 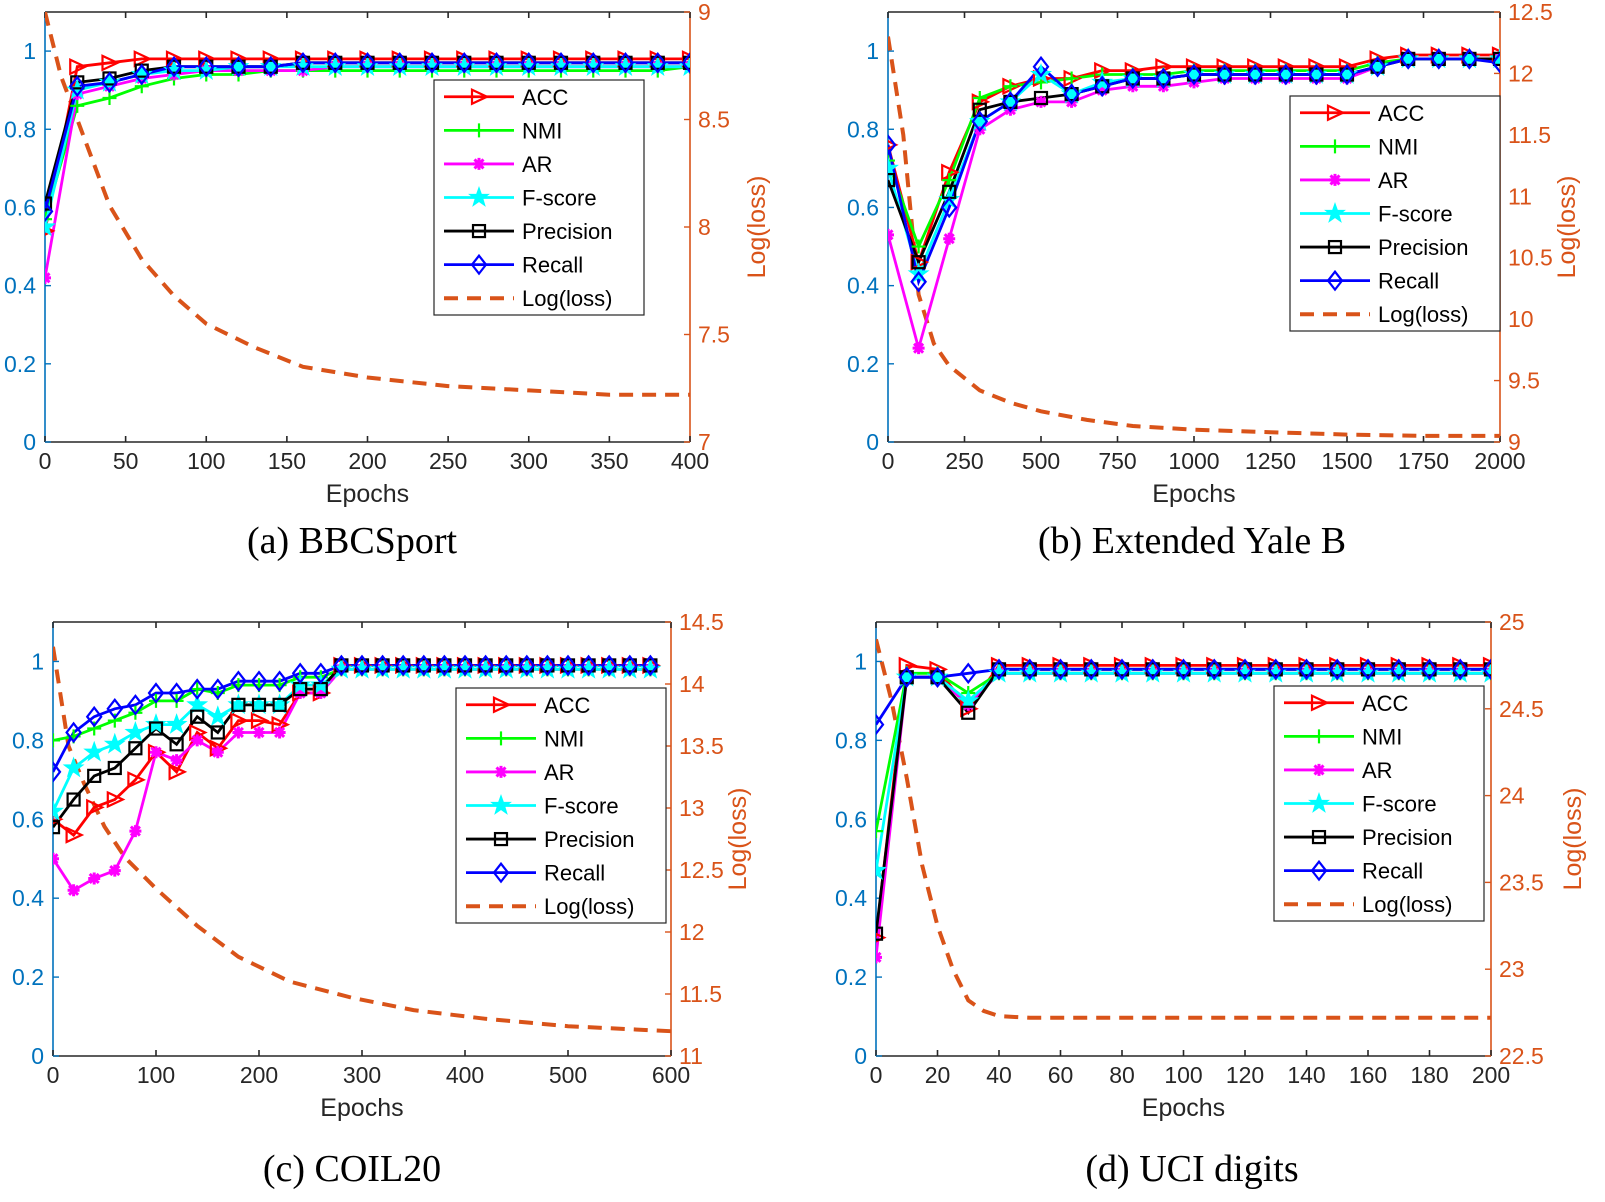 I want to click on y-left-tick-label: 0.6, so click(x=863, y=207).